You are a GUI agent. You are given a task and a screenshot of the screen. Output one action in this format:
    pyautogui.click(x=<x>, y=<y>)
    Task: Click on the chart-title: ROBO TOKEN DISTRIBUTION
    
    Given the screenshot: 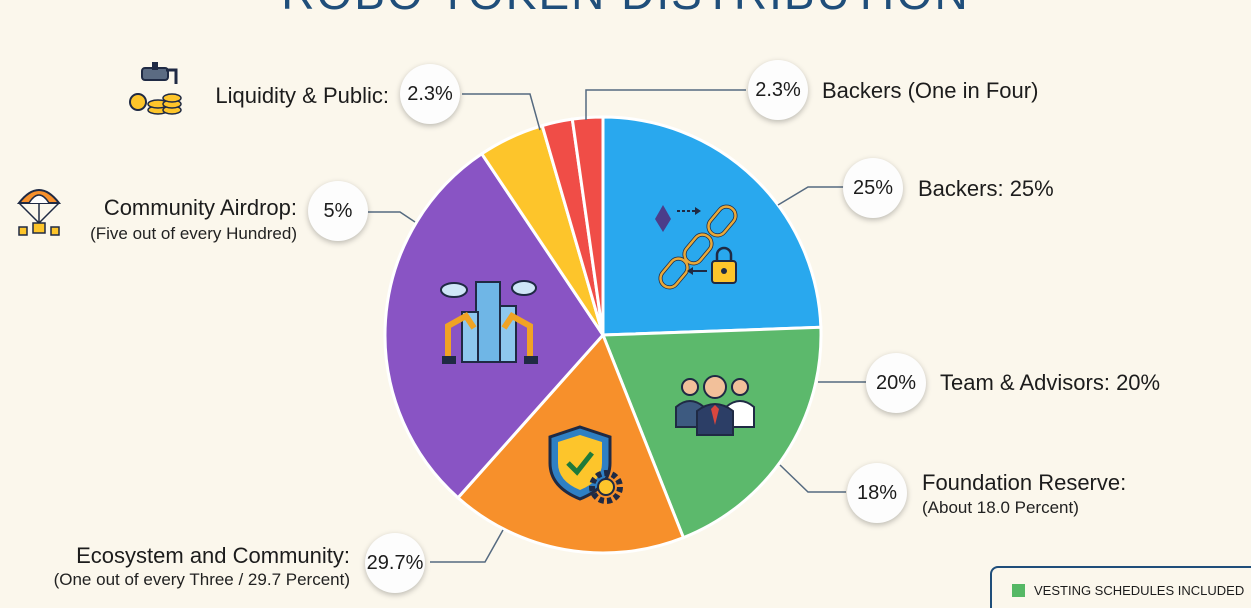 What is the action you would take?
    pyautogui.click(x=625, y=10)
    